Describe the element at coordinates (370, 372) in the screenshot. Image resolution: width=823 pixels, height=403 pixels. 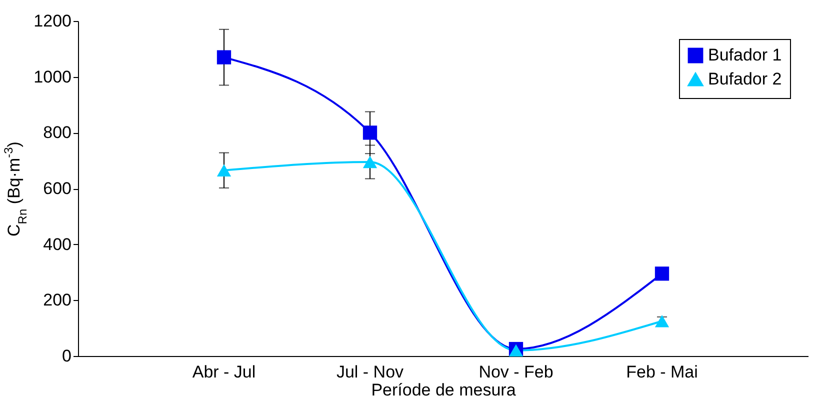
I see `x-tick-label: Jul - Nov` at that location.